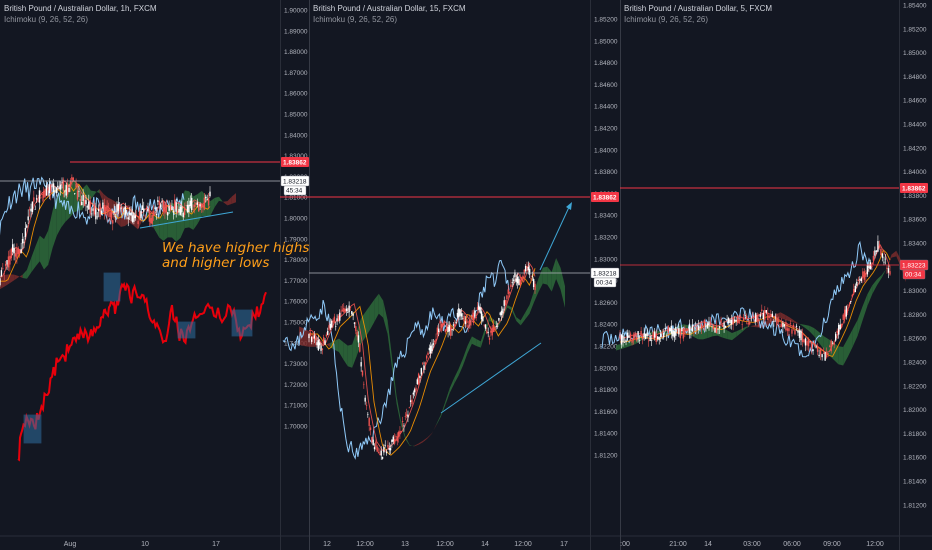 Image resolution: width=932 pixels, height=550 pixels. I want to click on panel1-price-tick: 1.73000, so click(296, 364).